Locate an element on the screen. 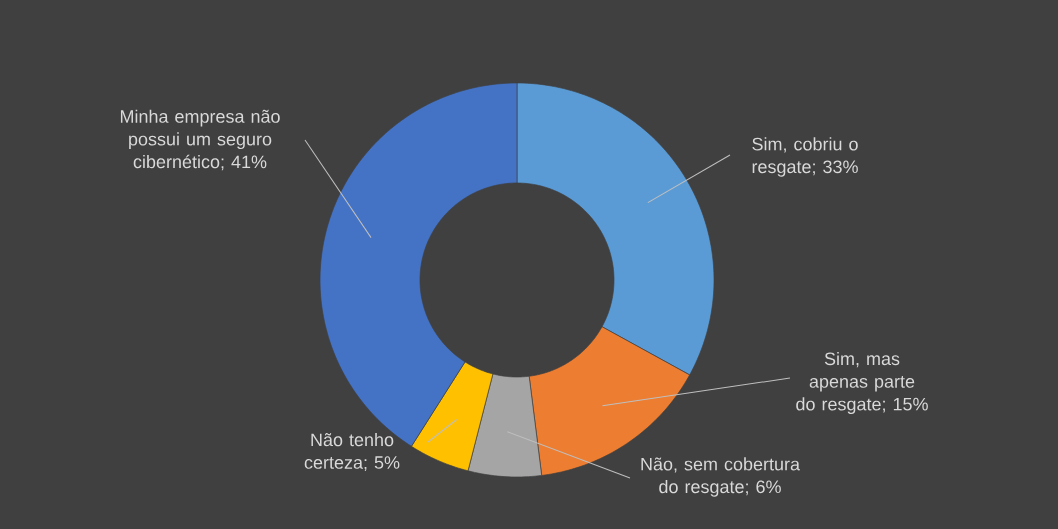  slice-label: Não tenho certeza; 5% is located at coordinates (352, 451).